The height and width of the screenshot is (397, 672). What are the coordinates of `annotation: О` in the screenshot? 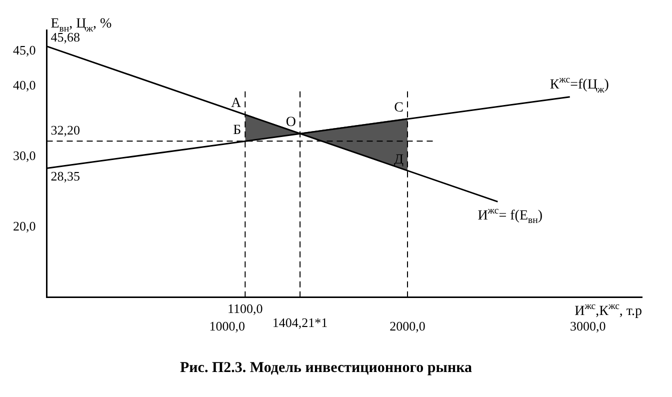 It's located at (291, 122).